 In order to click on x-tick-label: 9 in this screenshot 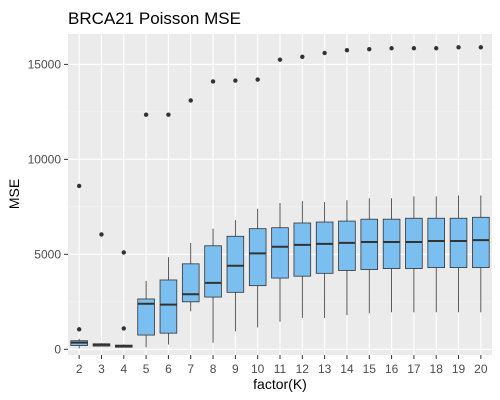, I will do `click(235, 369)`.